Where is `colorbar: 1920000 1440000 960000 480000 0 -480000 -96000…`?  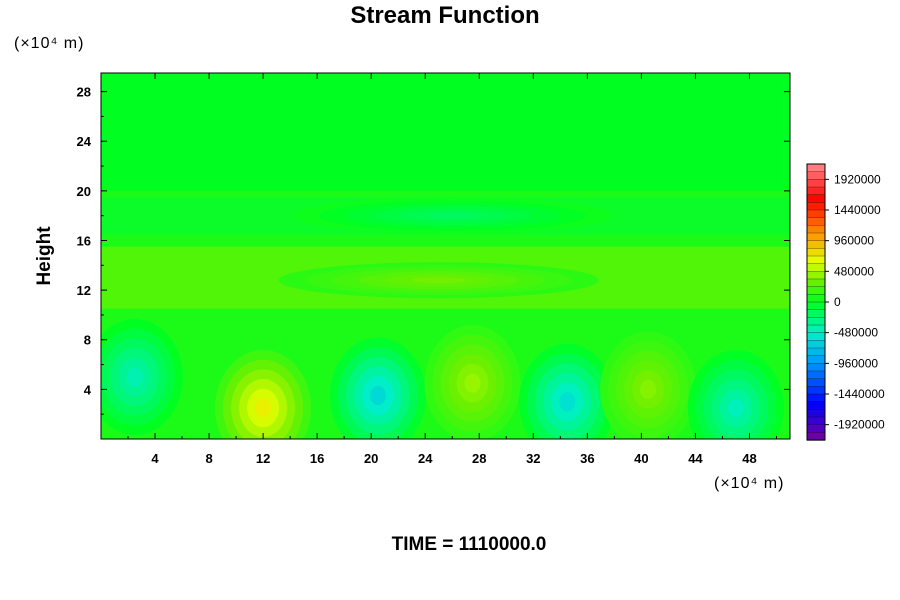
colorbar: 1920000 1440000 960000 480000 0 -480000 -96000… is located at coordinates (845, 302).